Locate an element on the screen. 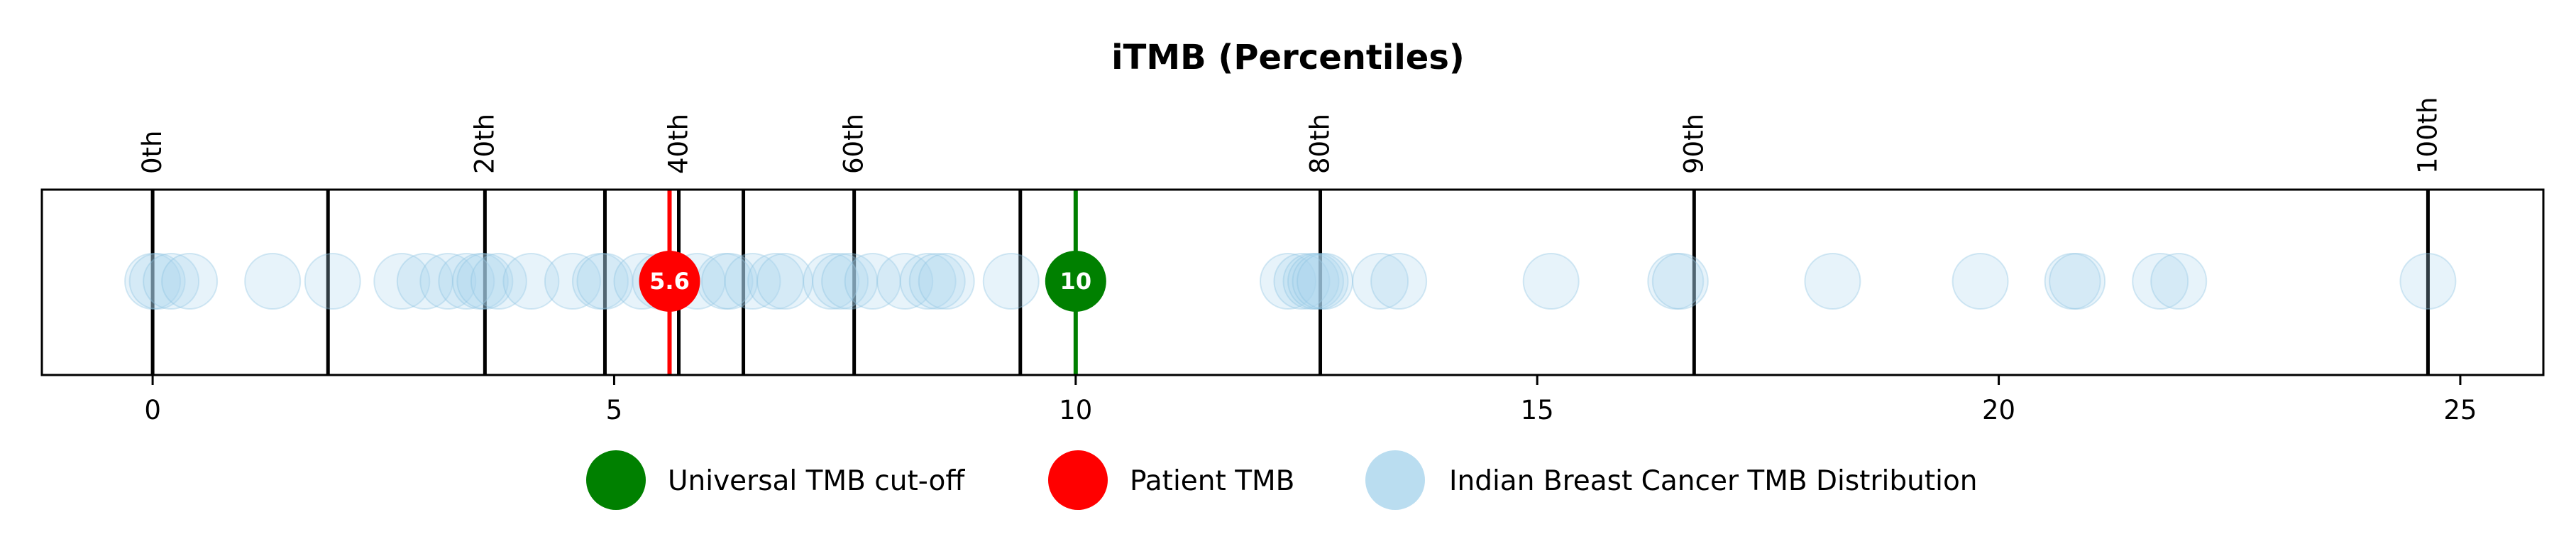 The height and width of the screenshot is (549, 2576). cutoff-label: 10 is located at coordinates (1076, 281).